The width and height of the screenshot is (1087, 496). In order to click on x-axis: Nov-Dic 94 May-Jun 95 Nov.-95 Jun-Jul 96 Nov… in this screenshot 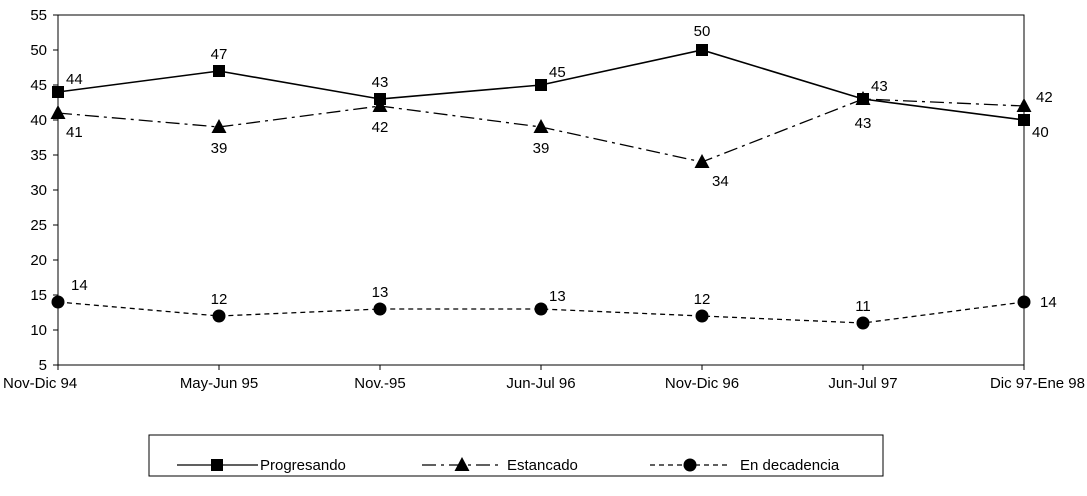, I will do `click(544, 378)`.